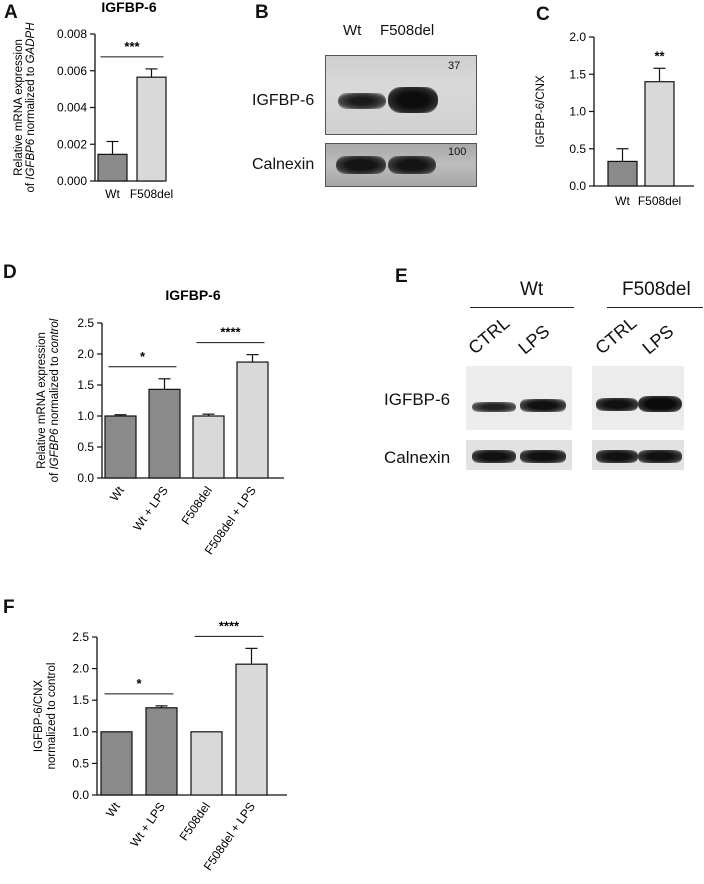 This screenshot has height=884, width=704. Describe the element at coordinates (519, 455) in the screenshot. I see `blot-e-calnexin-membrane-wt` at that location.